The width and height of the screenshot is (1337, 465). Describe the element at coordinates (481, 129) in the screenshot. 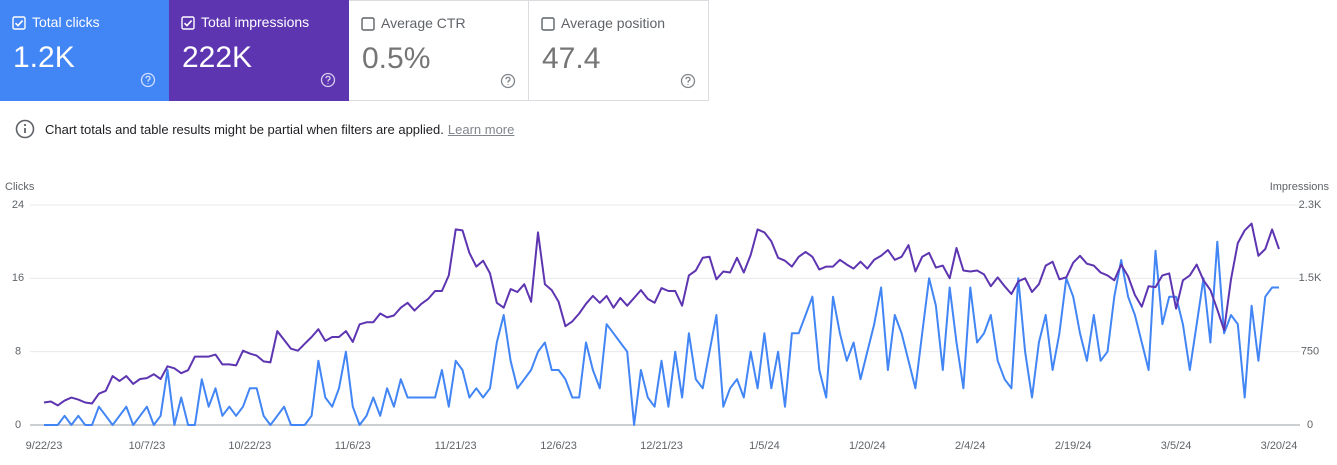

I see `learn-more-link: Learn more` at that location.